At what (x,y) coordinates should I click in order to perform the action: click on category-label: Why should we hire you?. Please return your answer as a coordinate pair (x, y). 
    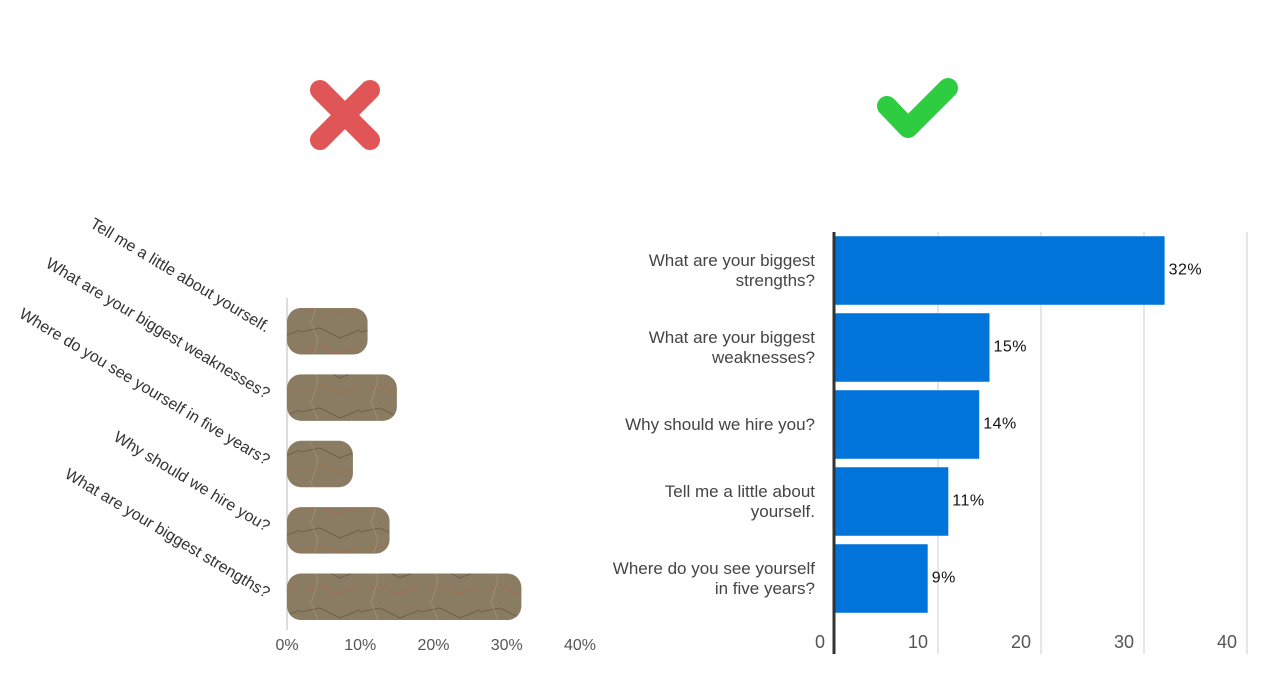
    Looking at the image, I should click on (720, 424).